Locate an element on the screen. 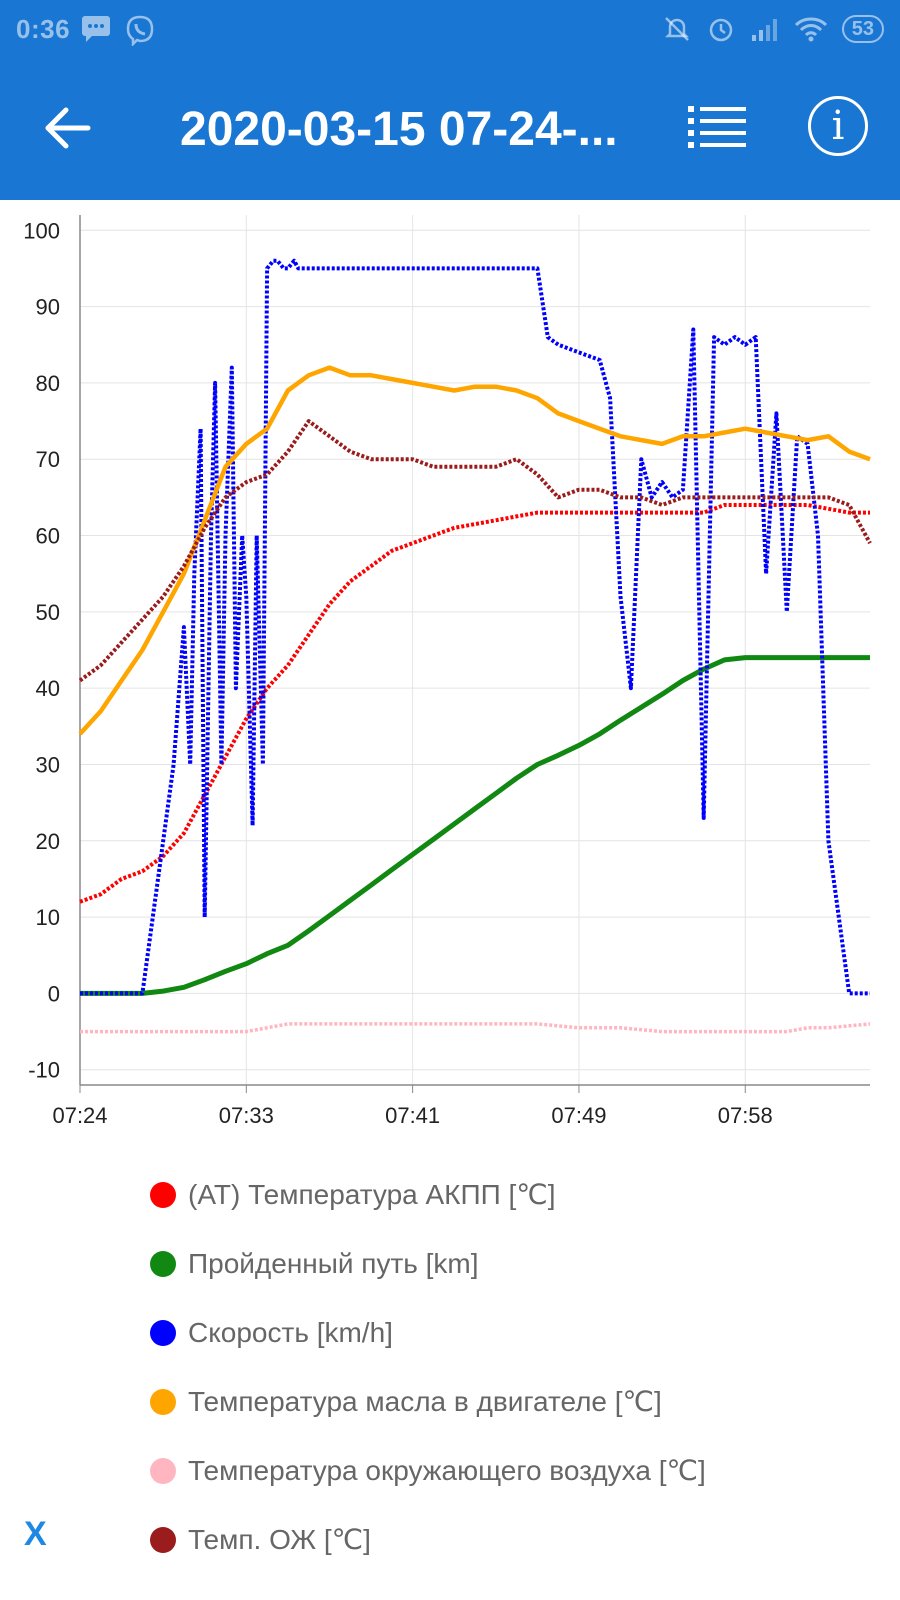 The height and width of the screenshot is (1600, 900). info-button: i is located at coordinates (838, 126).